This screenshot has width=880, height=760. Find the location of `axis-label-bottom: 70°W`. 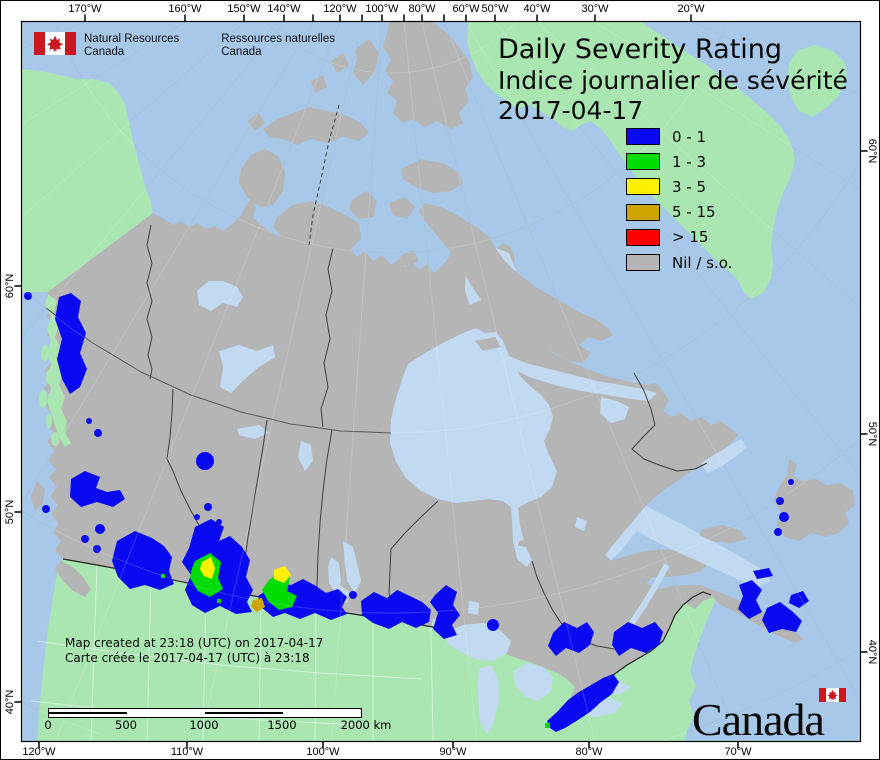

axis-label-bottom: 70°W is located at coordinates (738, 752).